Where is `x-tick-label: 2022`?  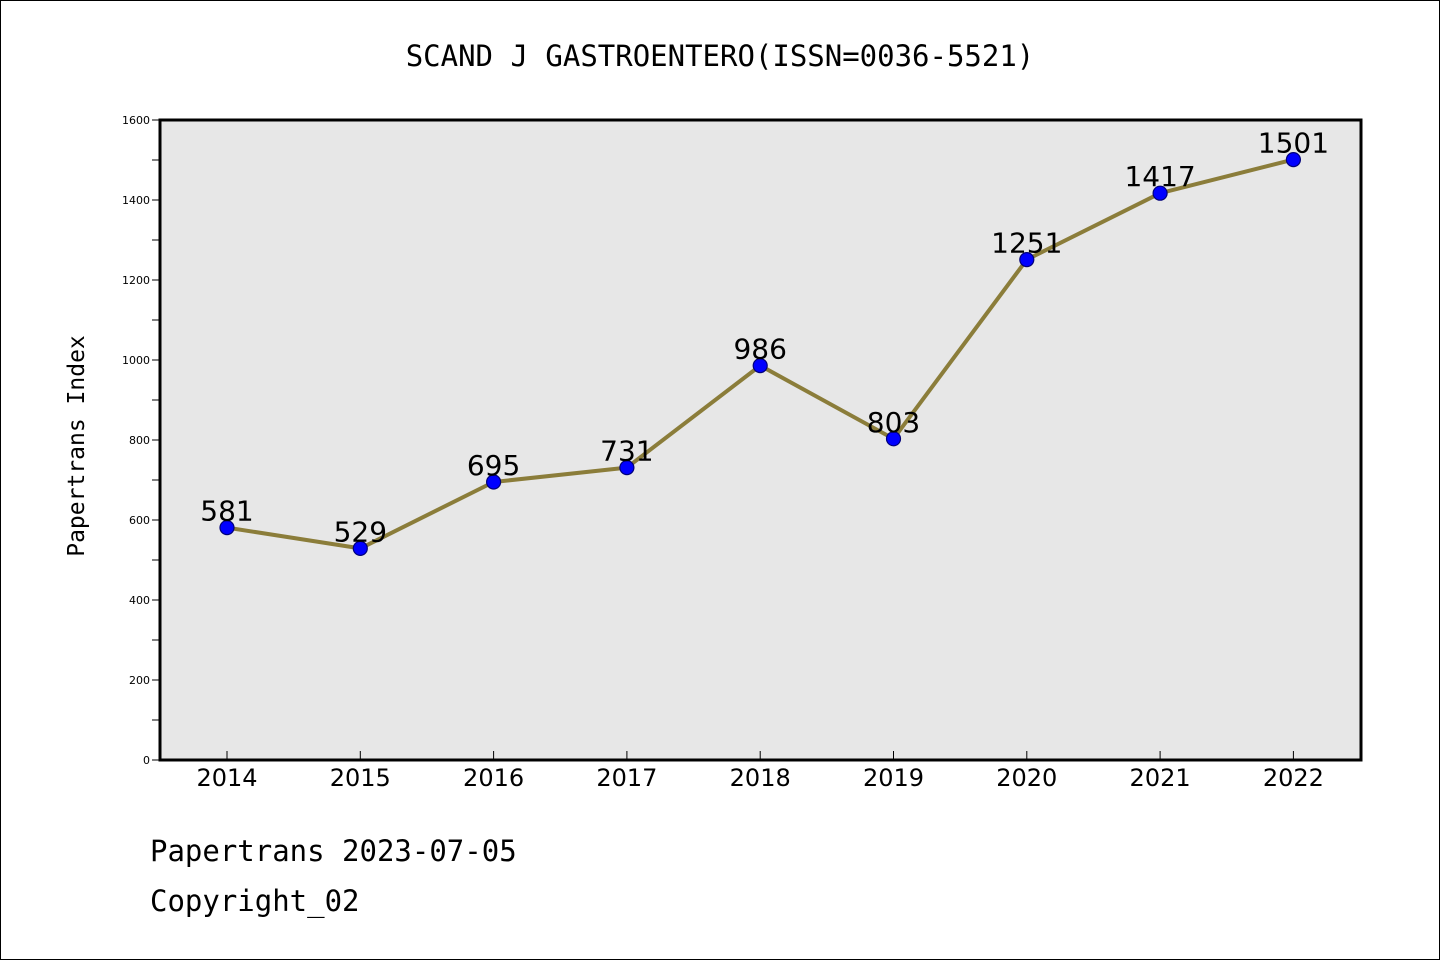
x-tick-label: 2022 is located at coordinates (1293, 778).